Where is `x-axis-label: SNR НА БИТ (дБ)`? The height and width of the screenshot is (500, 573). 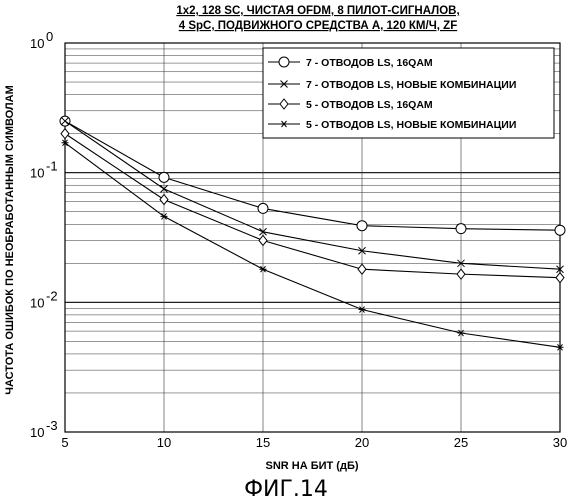
x-axis-label: SNR НА БИТ (дБ) is located at coordinates (311, 466).